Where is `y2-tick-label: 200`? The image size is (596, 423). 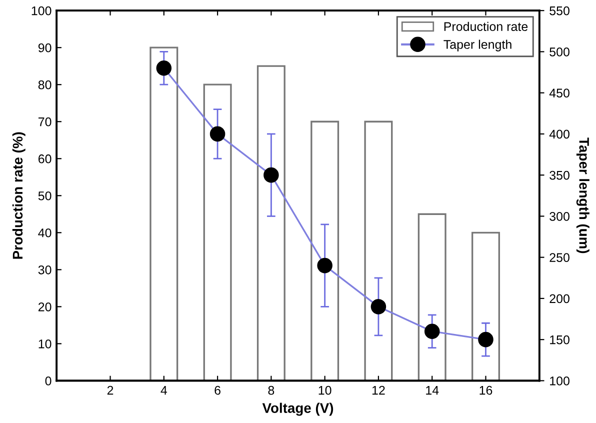
y2-tick-label: 200 is located at coordinates (560, 299).